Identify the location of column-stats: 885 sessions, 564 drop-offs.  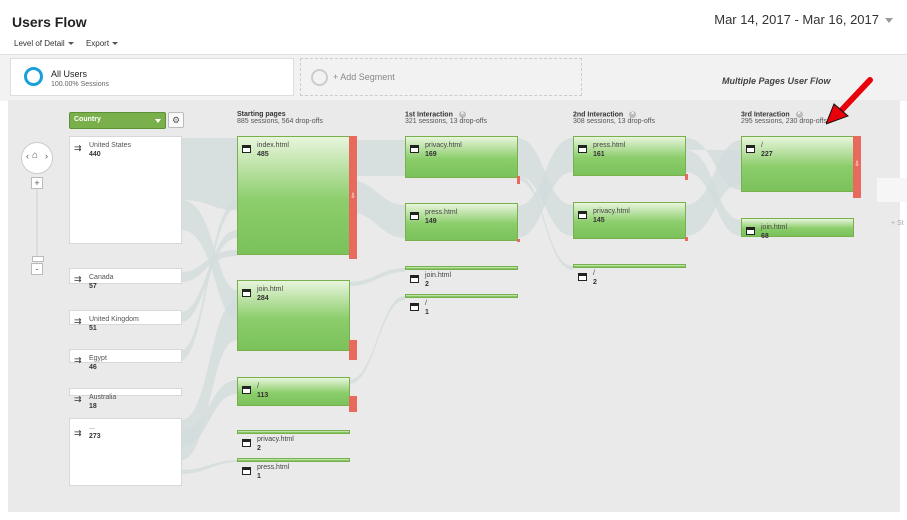
(280, 121).